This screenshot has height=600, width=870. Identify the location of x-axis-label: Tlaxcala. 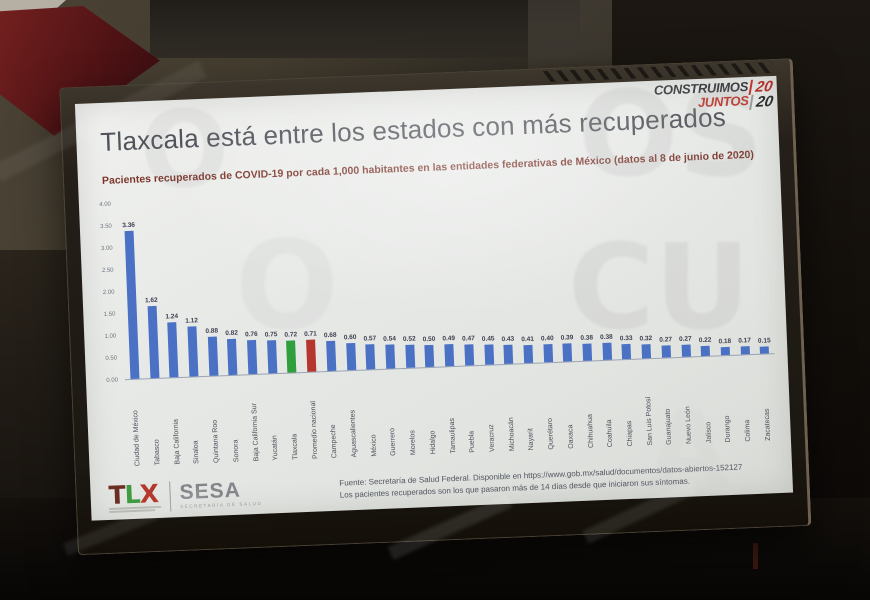
(295, 446).